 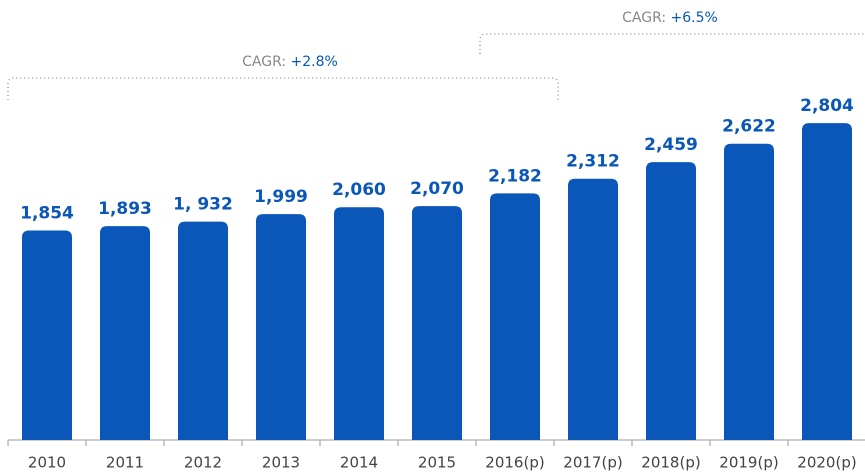 What do you see at coordinates (670, 18) in the screenshot?
I see `annotation: CAGR: +6.5%` at bounding box center [670, 18].